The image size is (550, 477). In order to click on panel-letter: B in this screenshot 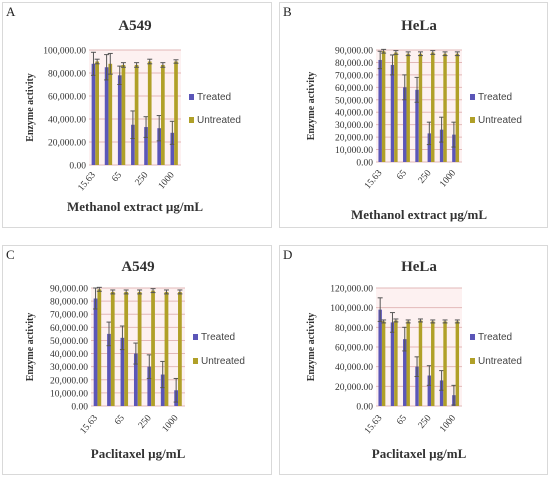, I will do `click(287, 11)`.